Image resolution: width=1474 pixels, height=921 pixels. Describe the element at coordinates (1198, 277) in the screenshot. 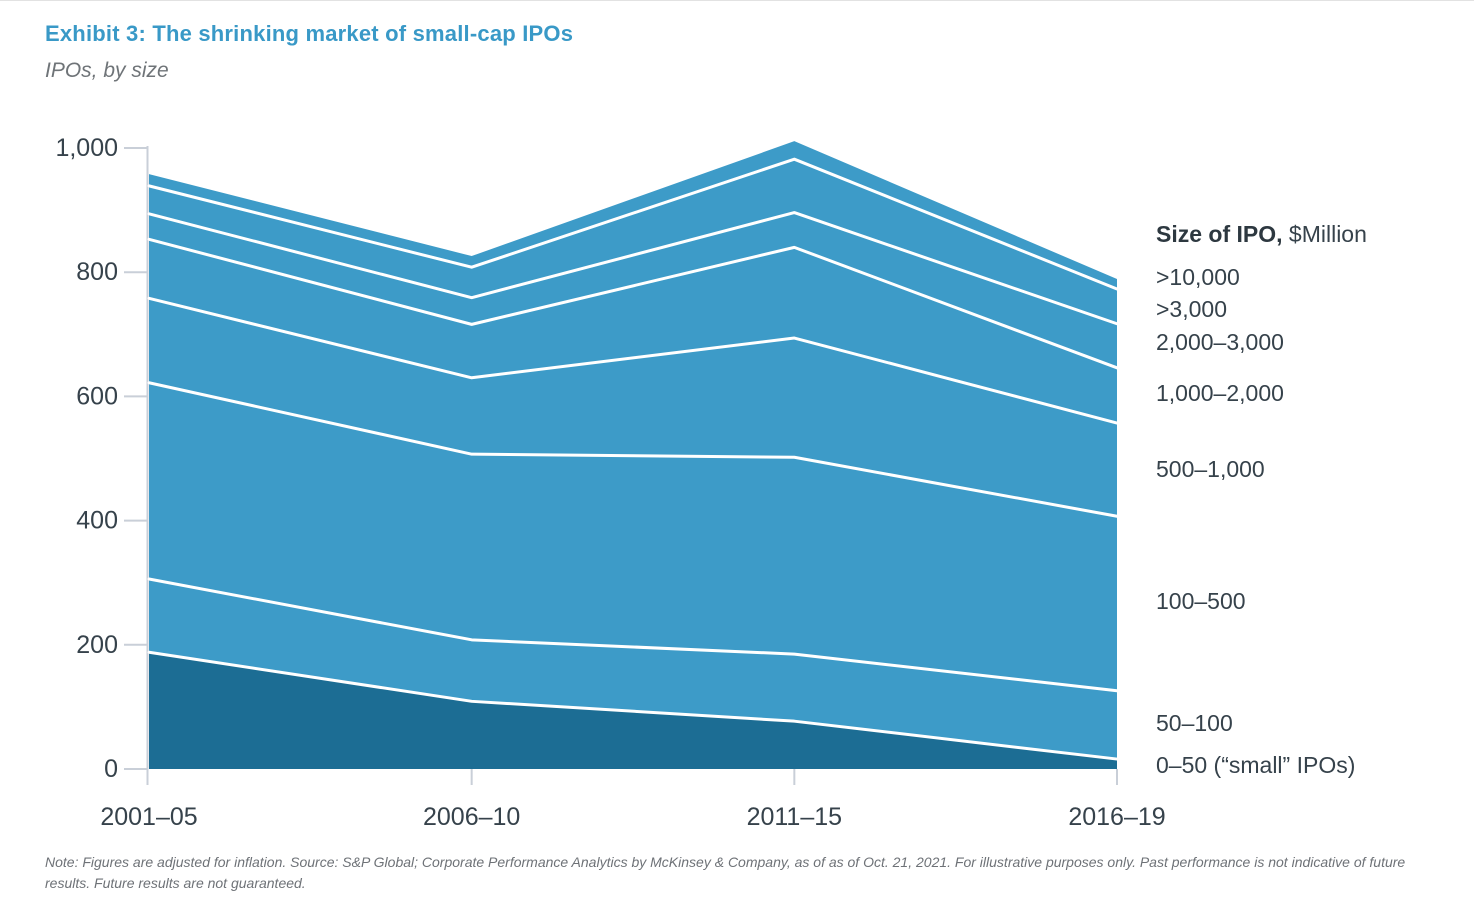

I see `legend-item-10-000: >10,000` at that location.